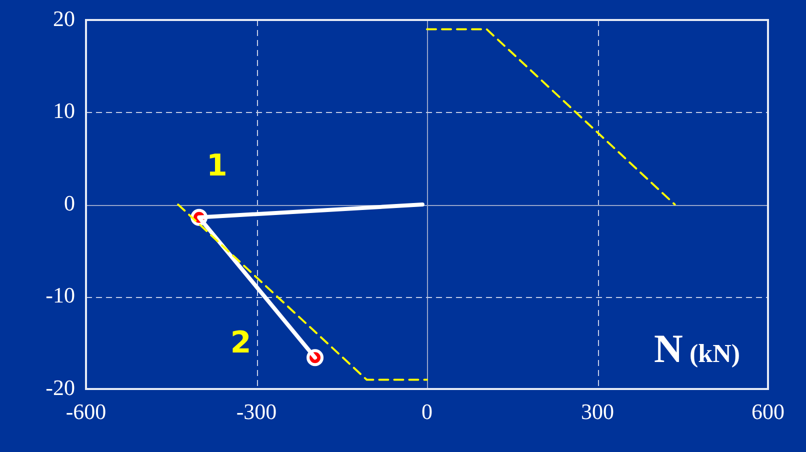 The width and height of the screenshot is (806, 452). Describe the element at coordinates (60, 387) in the screenshot. I see `y-tick-label: -20` at that location.